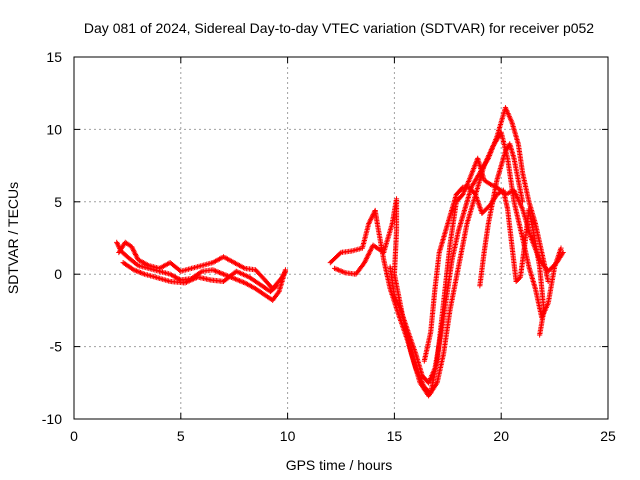  What do you see at coordinates (181, 436) in the screenshot?
I see `x-tick-label: 5` at bounding box center [181, 436].